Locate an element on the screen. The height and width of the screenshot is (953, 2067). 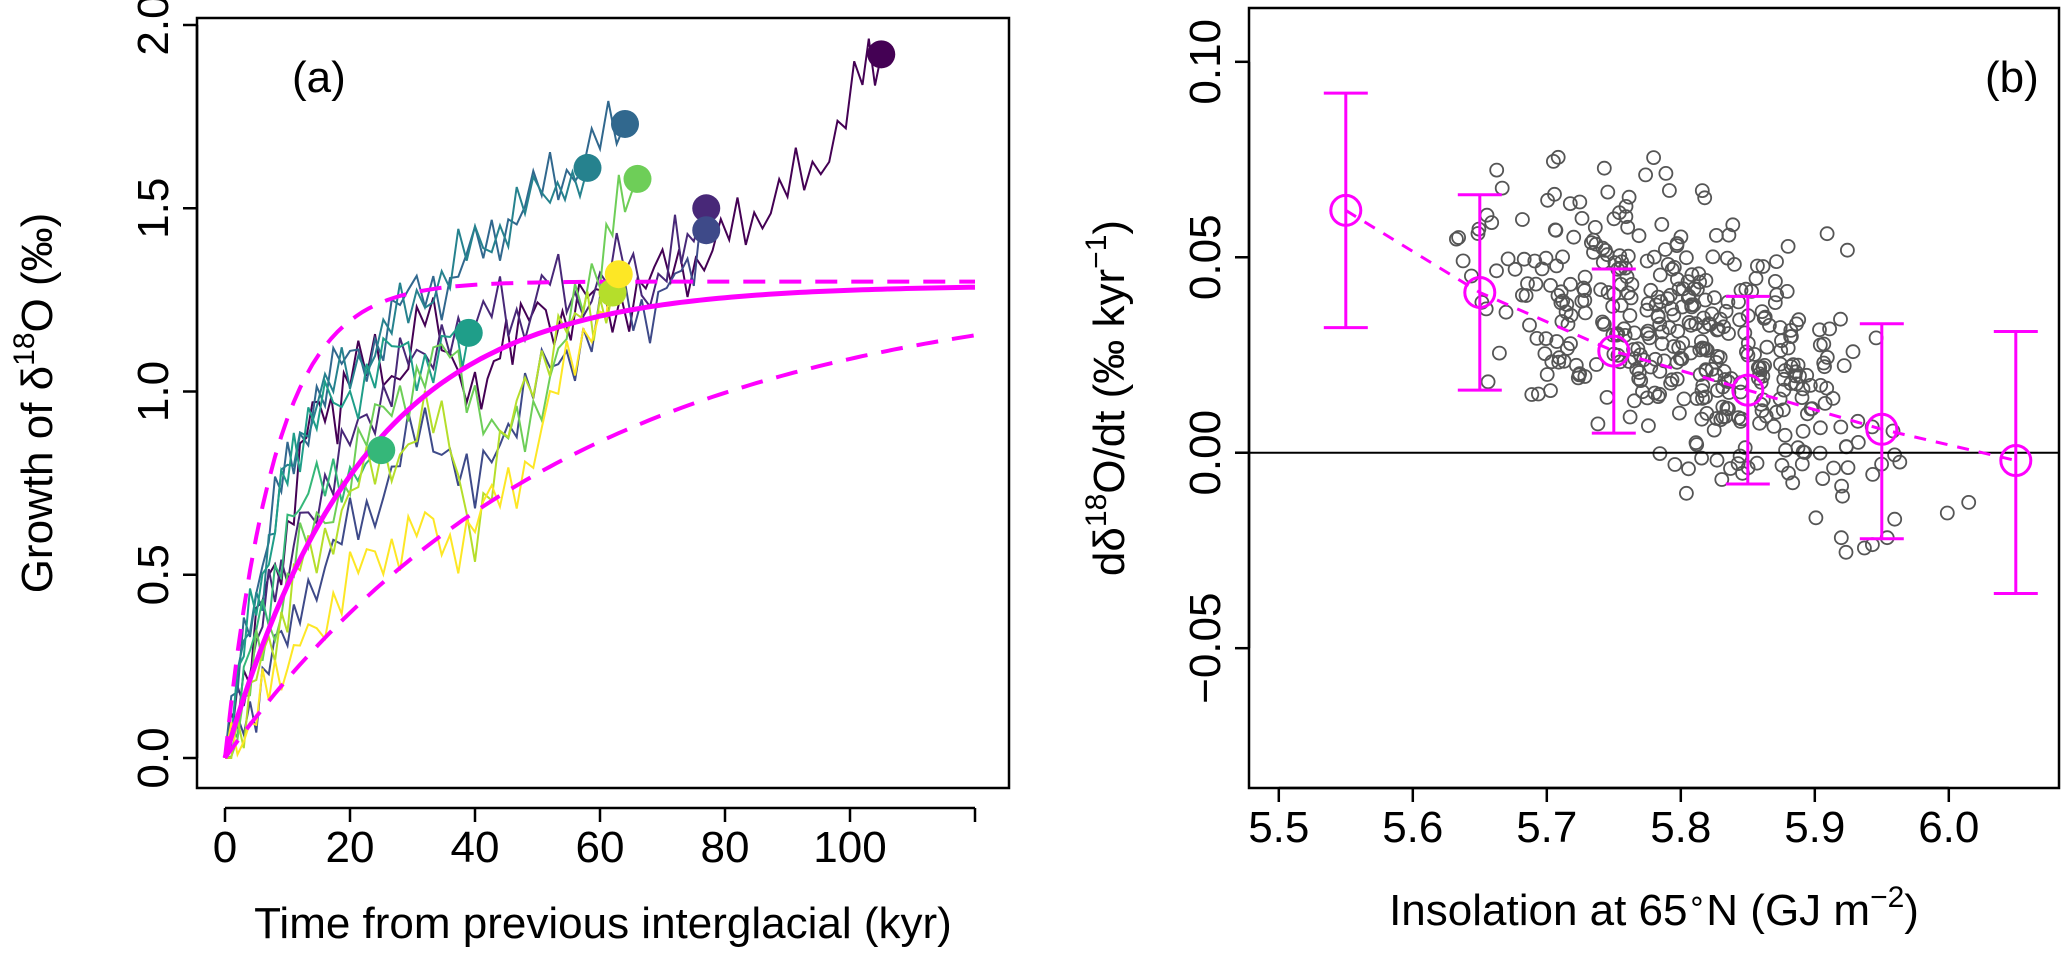
panel-b-y-axis: −0.05 0.00 0.05 0.10 is located at coordinates (1216, 361).